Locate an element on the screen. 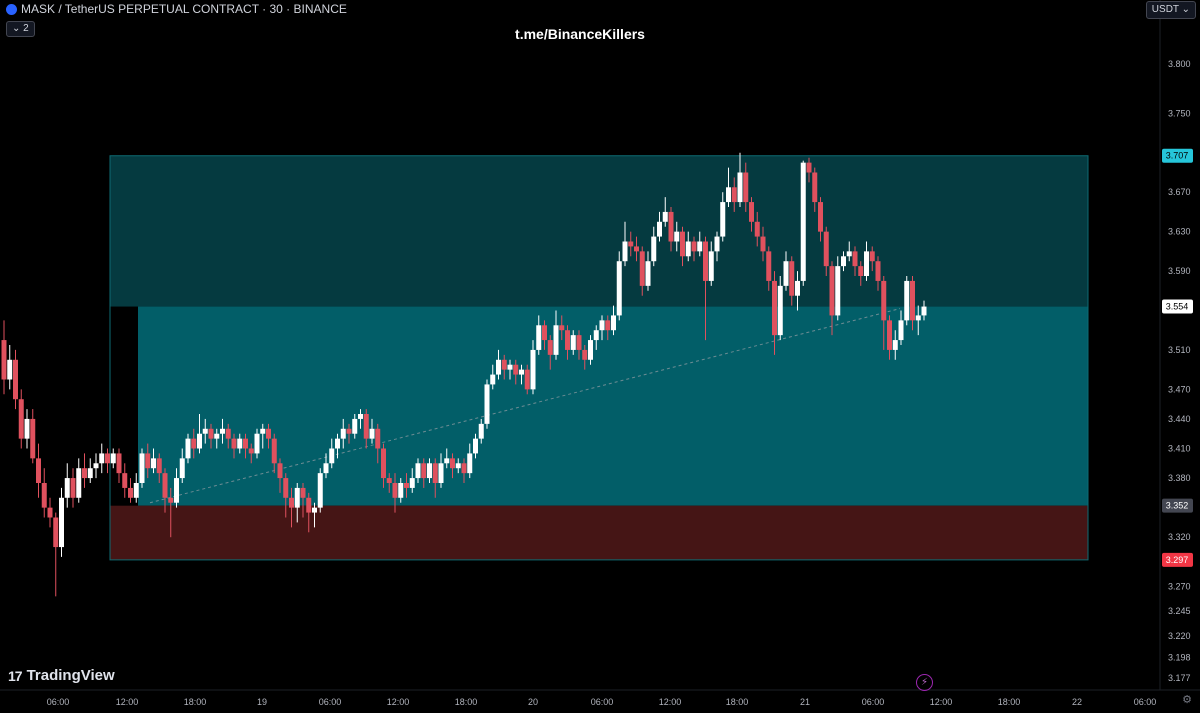 The width and height of the screenshot is (1200, 713). symbol-logo-icon is located at coordinates (11, 9).